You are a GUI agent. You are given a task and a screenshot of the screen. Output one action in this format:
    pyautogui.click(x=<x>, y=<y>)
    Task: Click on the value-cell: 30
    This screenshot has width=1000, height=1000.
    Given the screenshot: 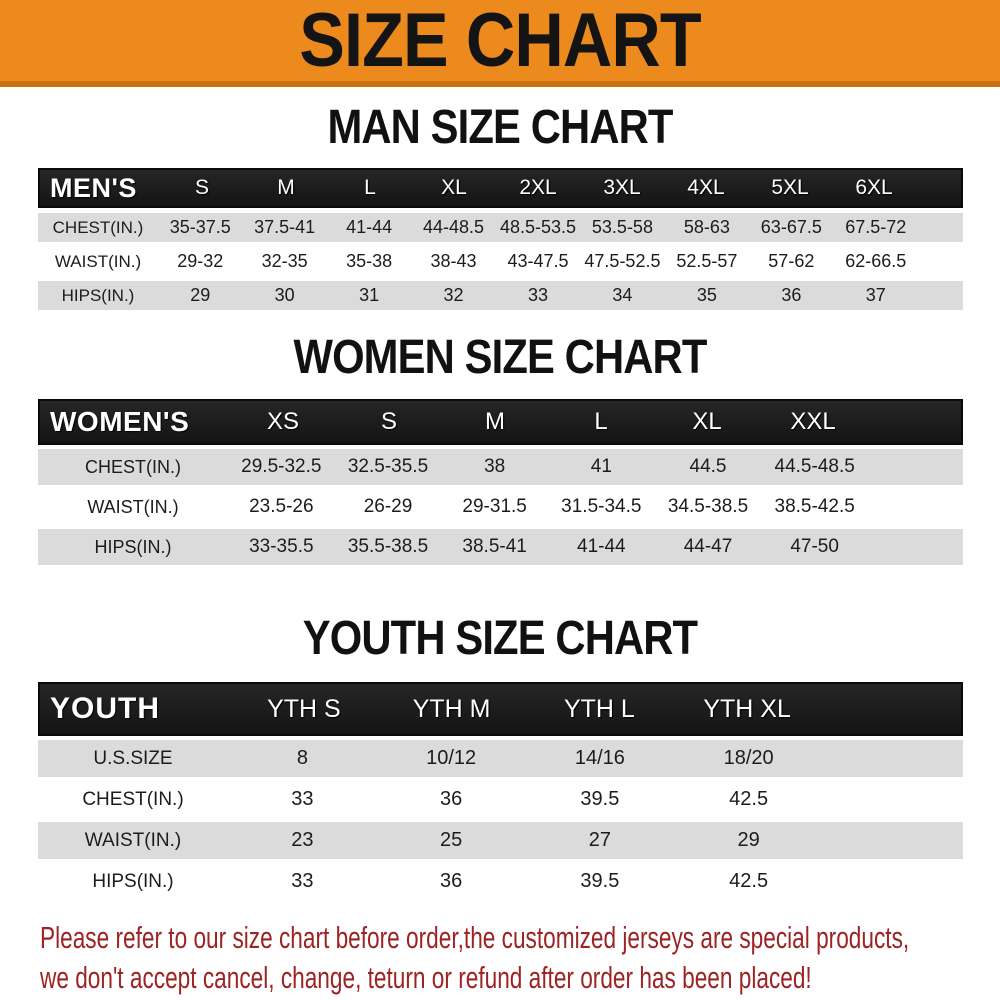 What is the action you would take?
    pyautogui.click(x=284, y=295)
    